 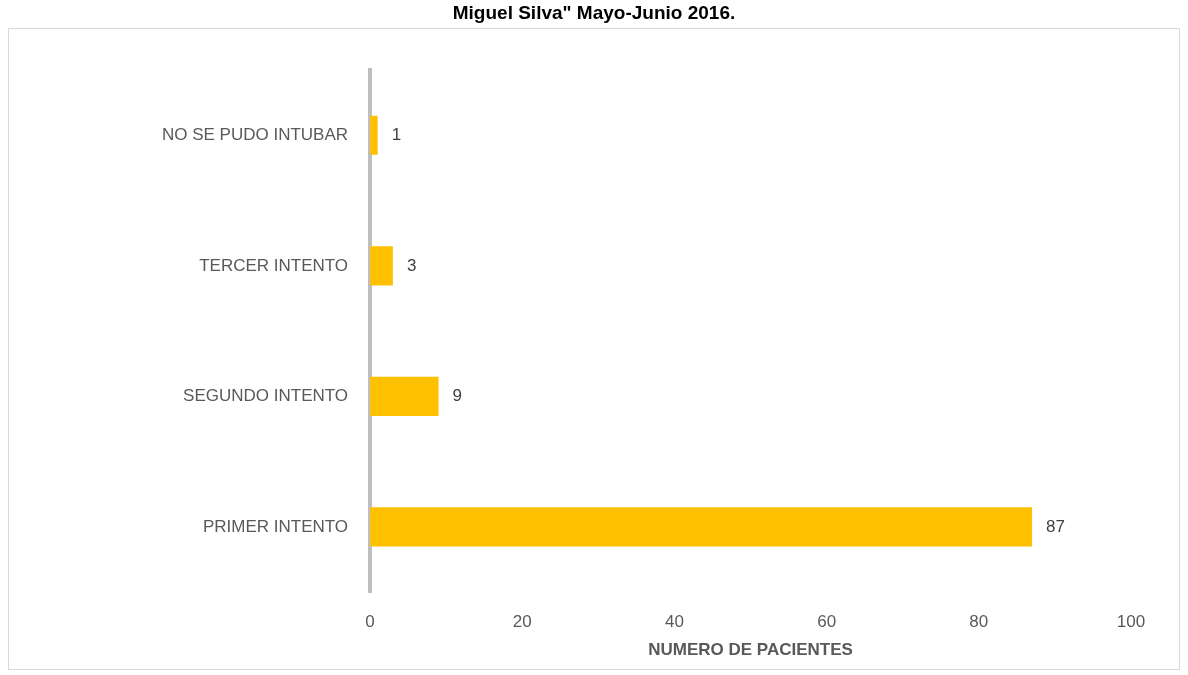 What do you see at coordinates (979, 622) in the screenshot?
I see `x-tick-label: 80` at bounding box center [979, 622].